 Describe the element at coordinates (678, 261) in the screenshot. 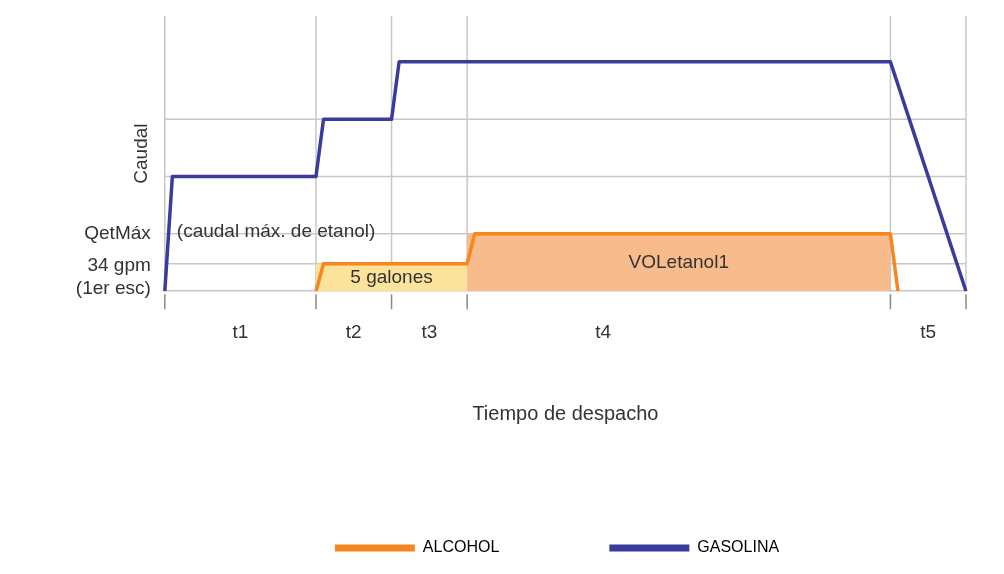

I see `series-label: VOLetanol1` at that location.